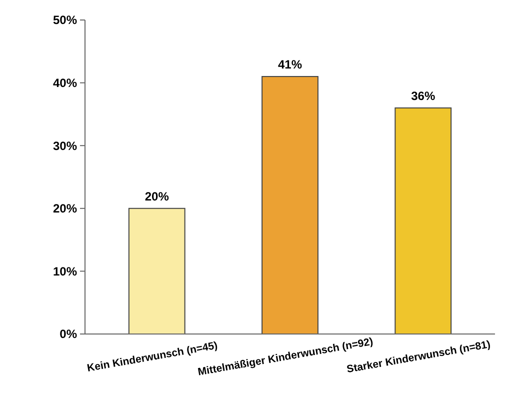  What do you see at coordinates (65, 271) in the screenshot?
I see `y-tick-label: 10%` at bounding box center [65, 271].